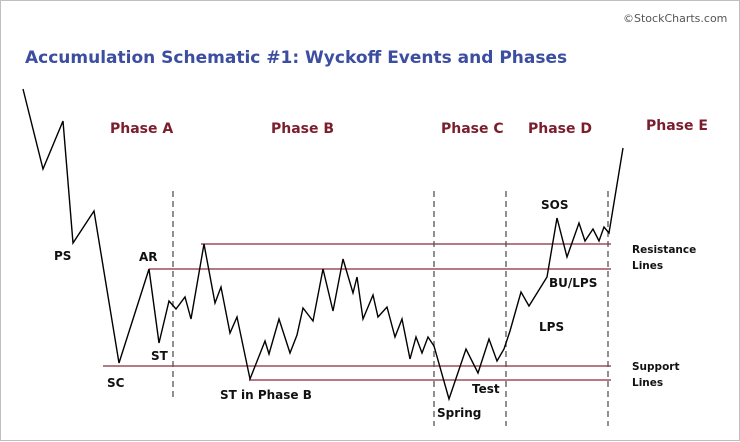 The image size is (740, 442). Describe the element at coordinates (472, 129) in the screenshot. I see `phase-c-label: Phase C` at that location.